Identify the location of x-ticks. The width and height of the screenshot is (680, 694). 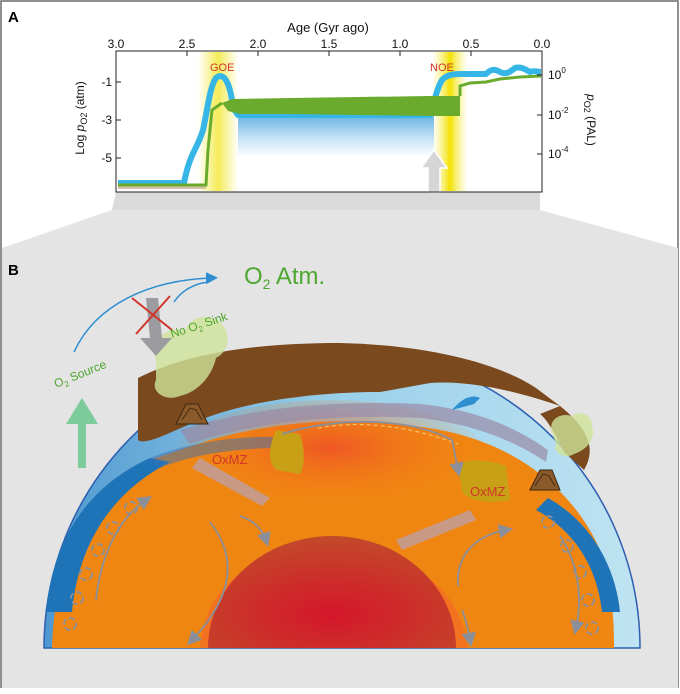
(329, 53).